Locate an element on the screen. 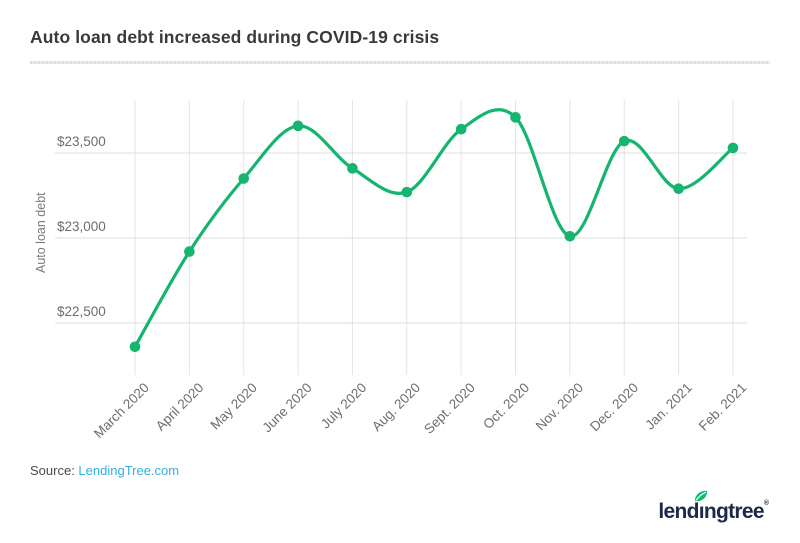 This screenshot has width=800, height=543. y-tick-label: $23,000 is located at coordinates (81, 226).